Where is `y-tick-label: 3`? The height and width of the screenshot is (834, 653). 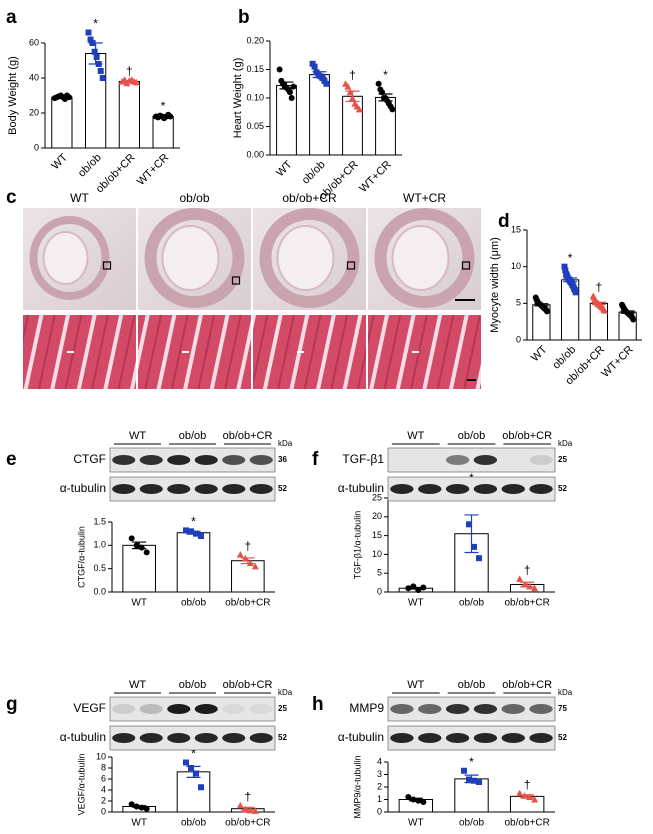 y-tick-label: 3 is located at coordinates (379, 774).